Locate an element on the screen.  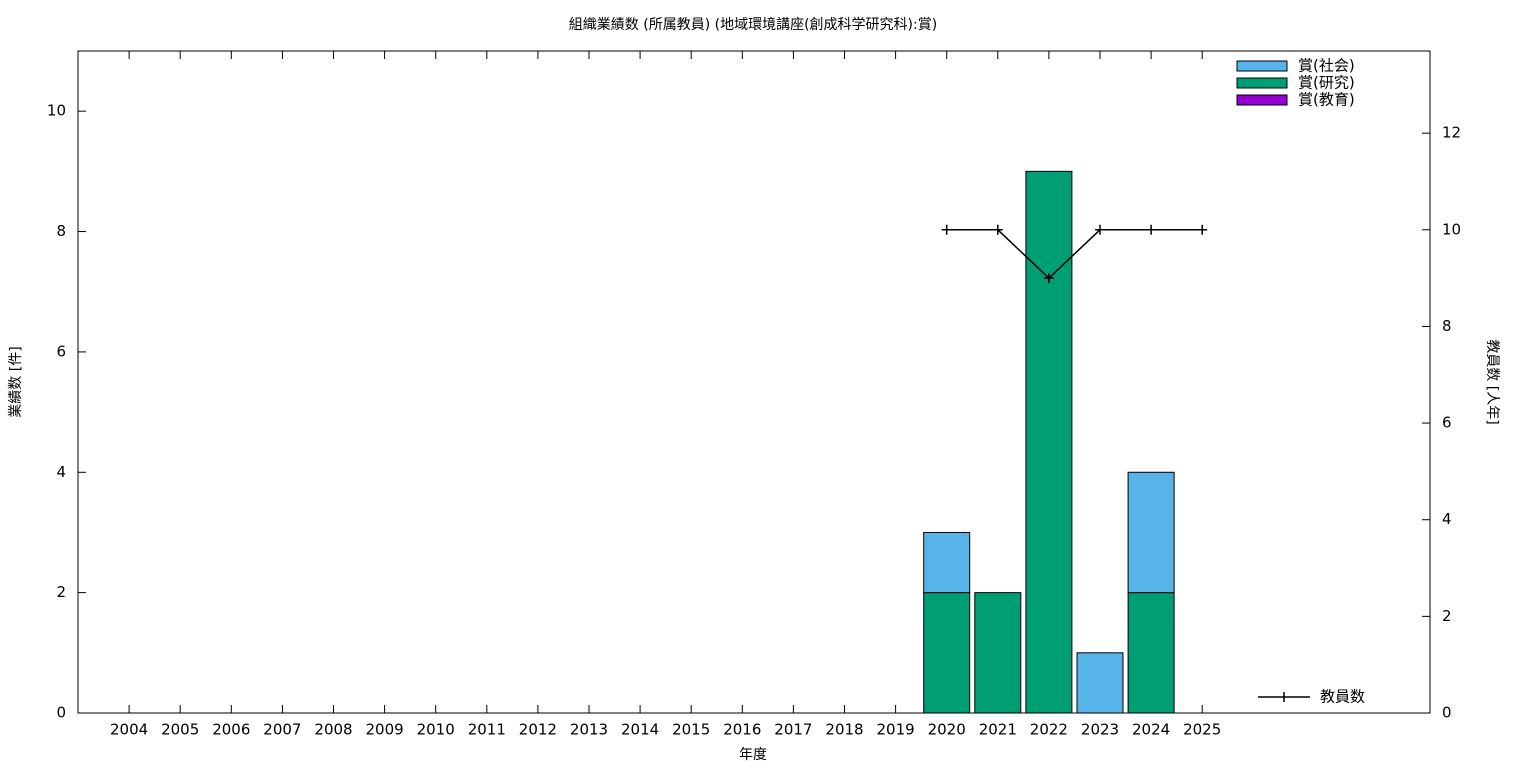
x-tick-label: 2021 is located at coordinates (998, 730).